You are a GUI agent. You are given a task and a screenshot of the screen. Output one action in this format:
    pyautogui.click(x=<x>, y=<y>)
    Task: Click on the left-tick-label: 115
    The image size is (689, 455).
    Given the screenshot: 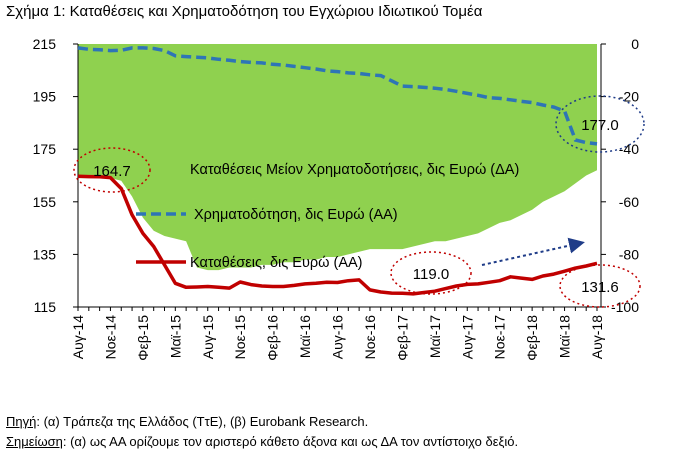 What is the action you would take?
    pyautogui.click(x=45, y=307)
    